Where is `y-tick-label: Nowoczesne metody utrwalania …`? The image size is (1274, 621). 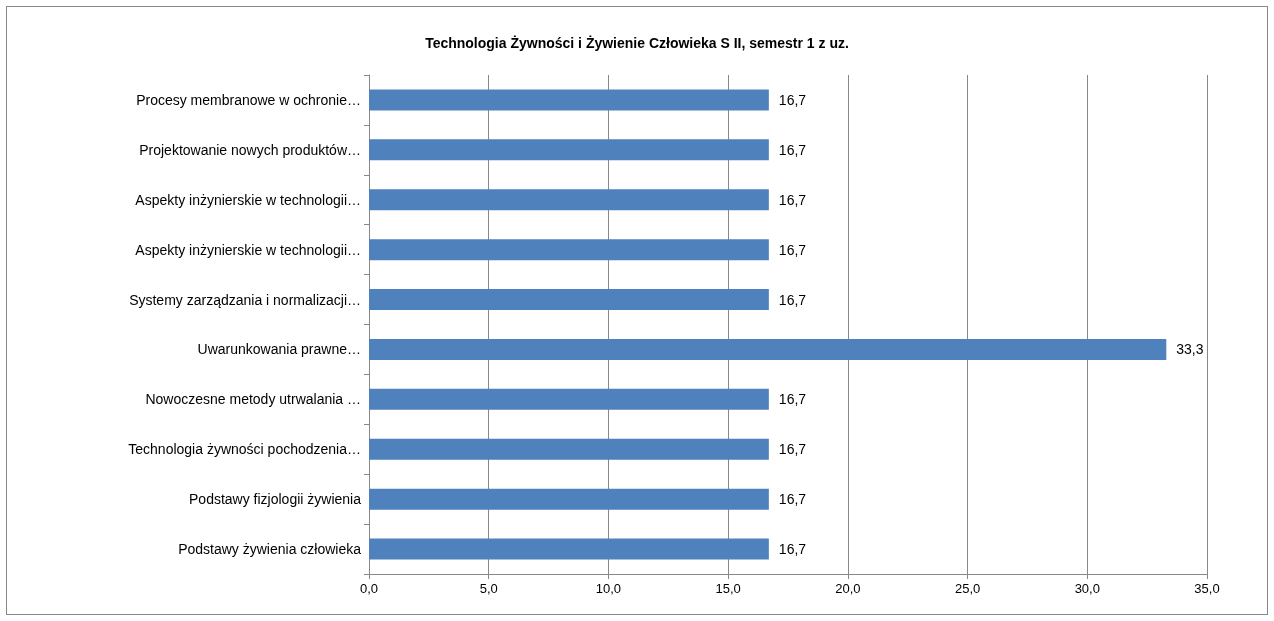 y-tick-label: Nowoczesne metody utrwalania … is located at coordinates (253, 399).